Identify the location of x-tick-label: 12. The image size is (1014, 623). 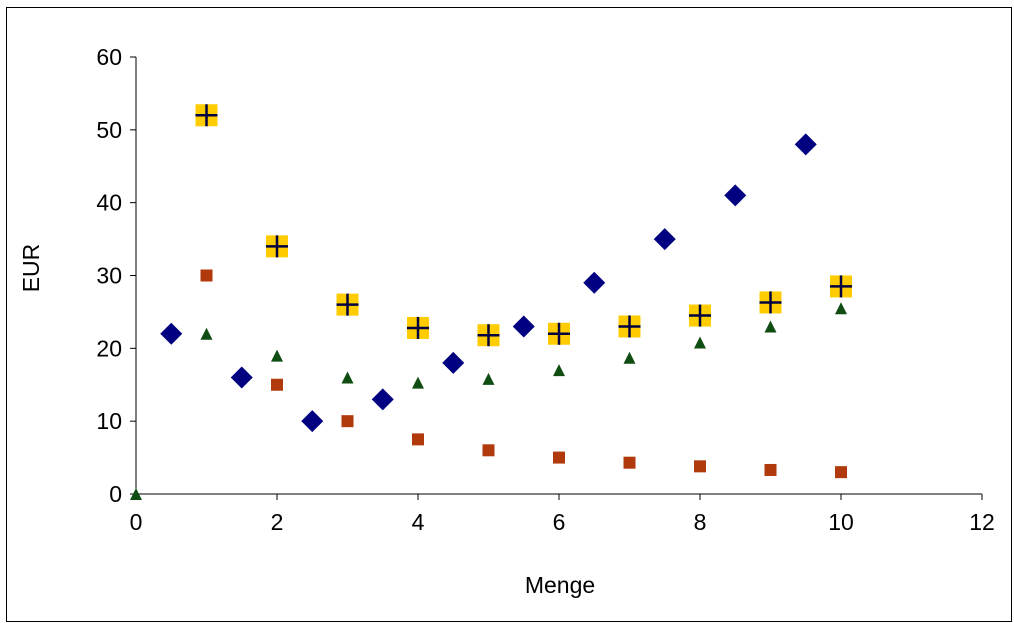
(982, 522).